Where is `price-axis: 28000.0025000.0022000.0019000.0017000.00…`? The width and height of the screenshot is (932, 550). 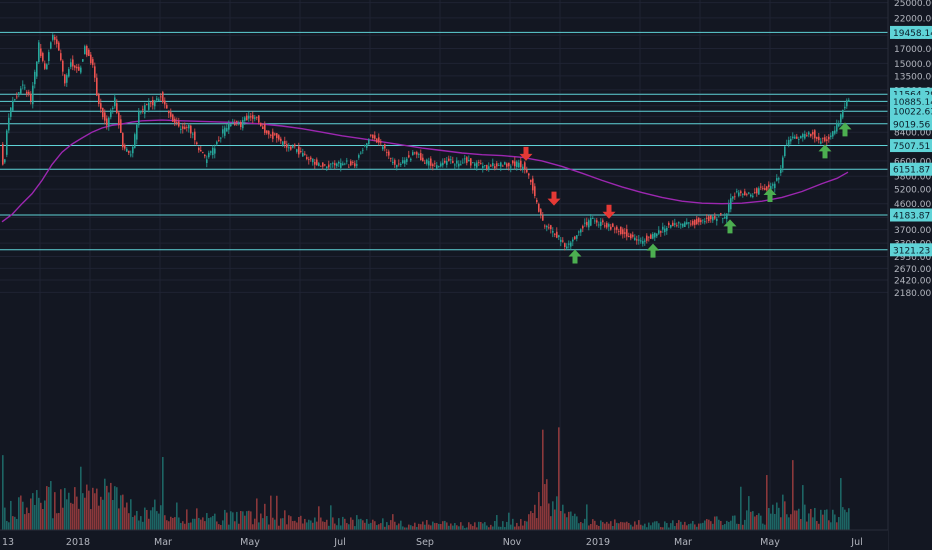 price-axis: 28000.0025000.0022000.0019000.0017000.00… is located at coordinates (909, 275).